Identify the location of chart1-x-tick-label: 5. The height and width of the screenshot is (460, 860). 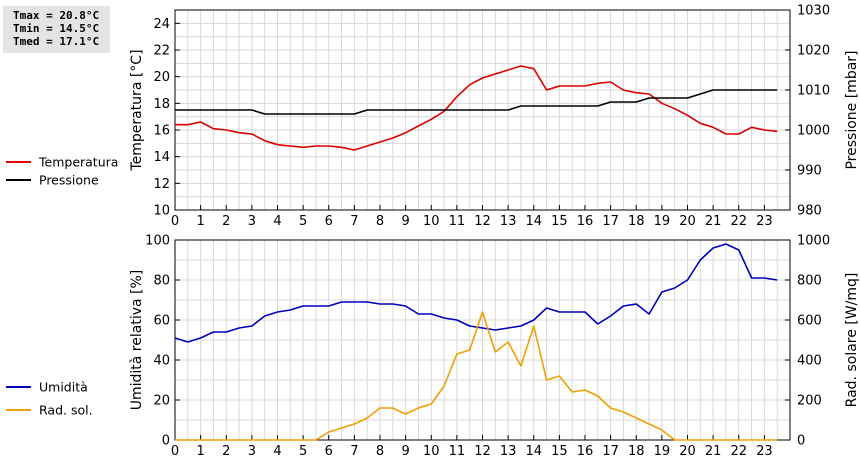
(303, 221).